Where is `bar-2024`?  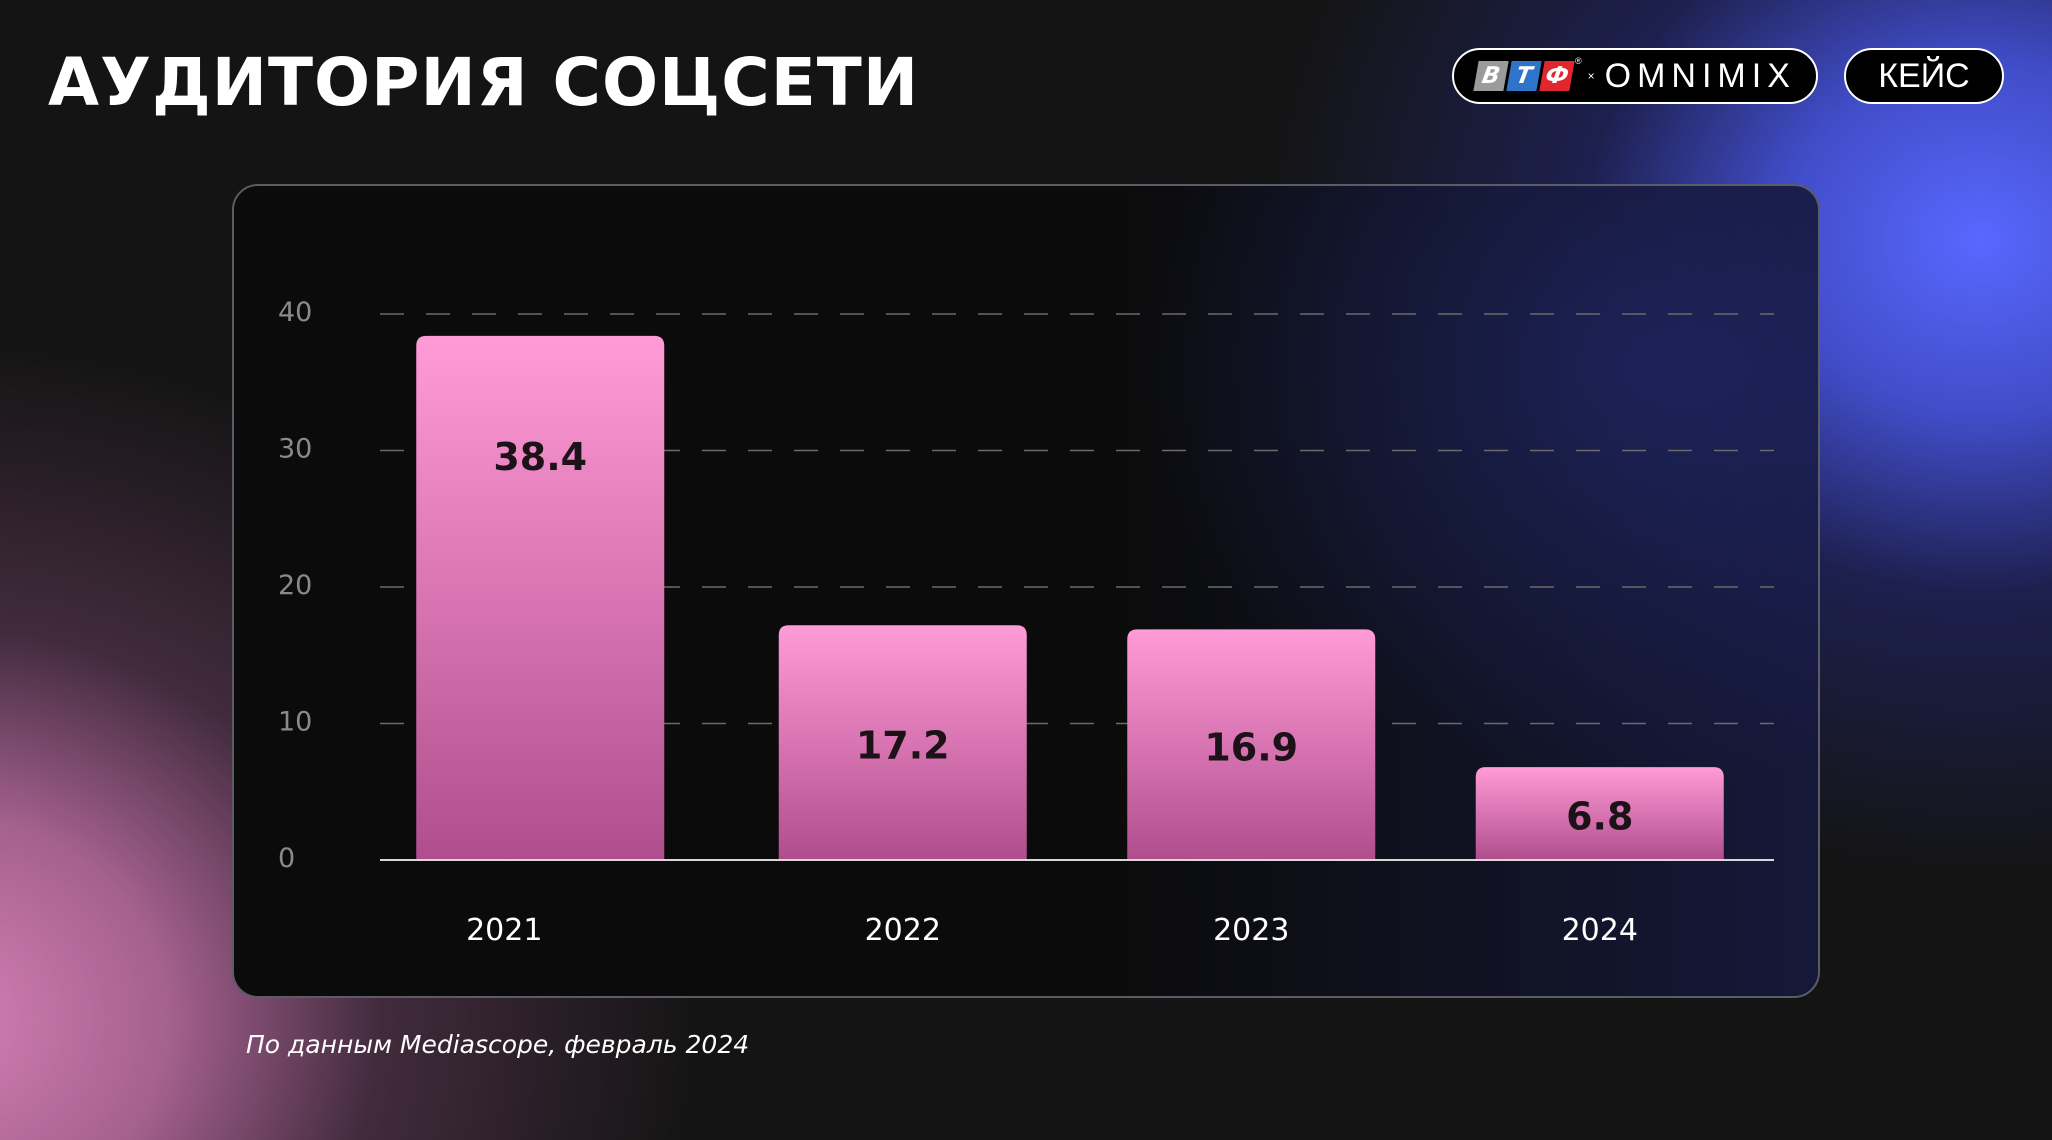
bar-2024 is located at coordinates (1599, 813).